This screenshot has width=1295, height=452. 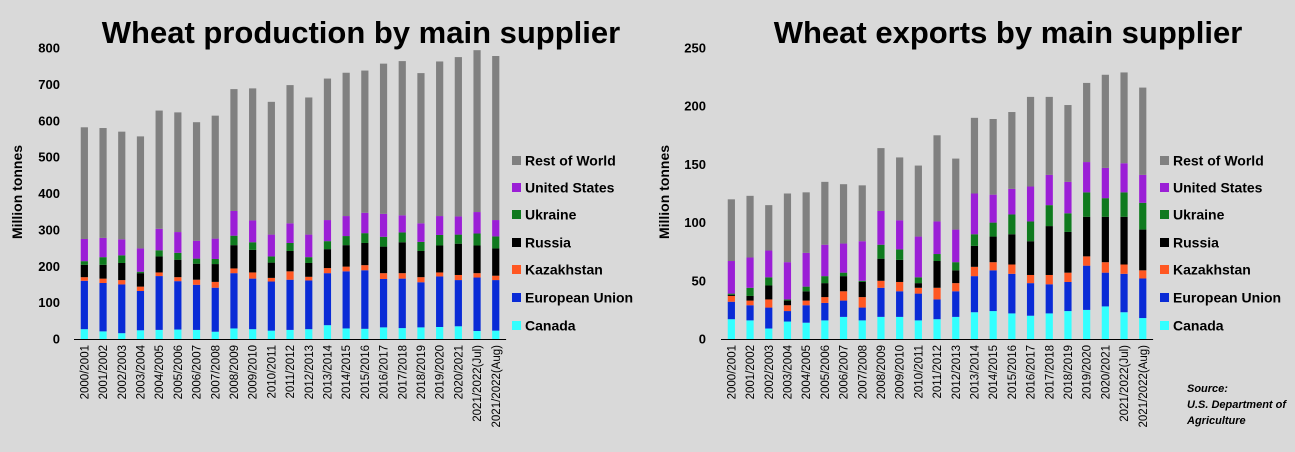 What do you see at coordinates (17, 192) in the screenshot?
I see `production-y-axis-label: Million tonnes` at bounding box center [17, 192].